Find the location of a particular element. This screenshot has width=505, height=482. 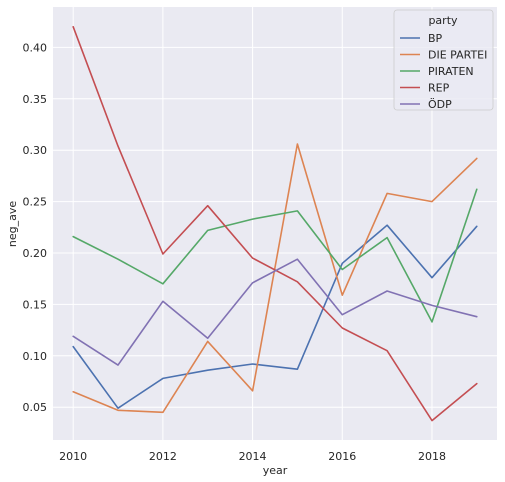

legend-items: BP DIE PARTEI PIRATEN REP ÖDP is located at coordinates (443, 71).